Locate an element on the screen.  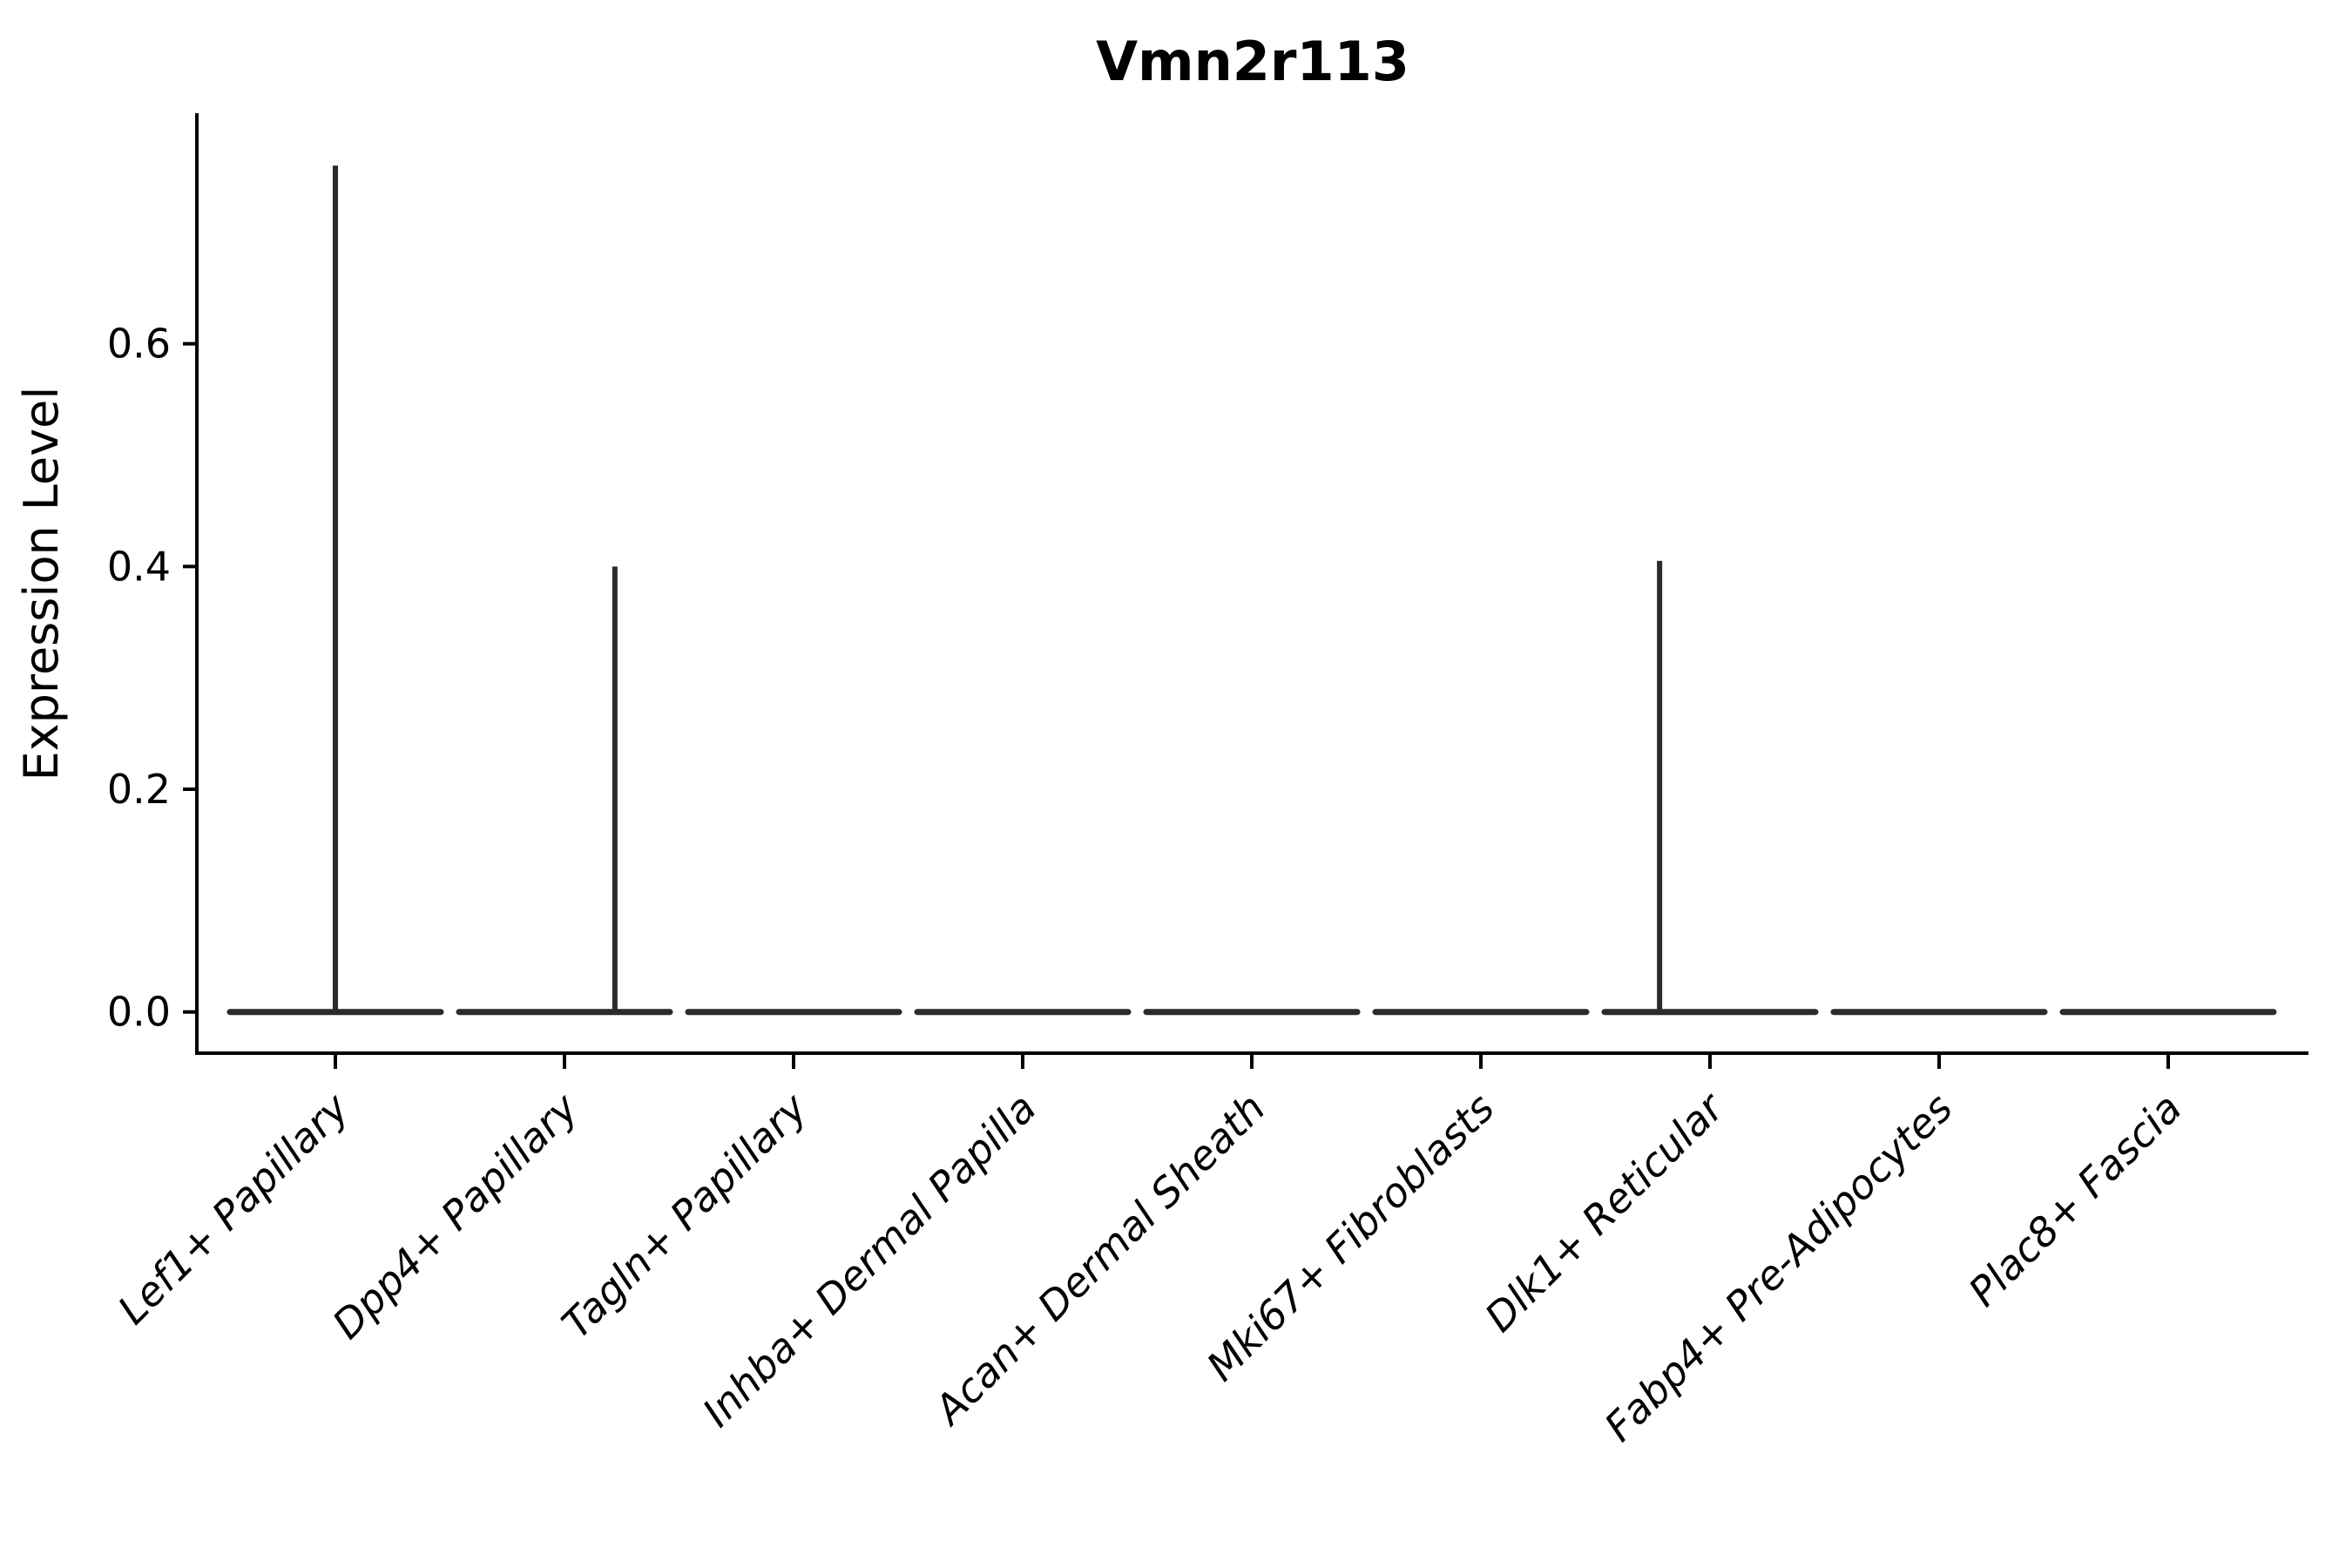
x-tick-label: Tagln+ Papillary is located at coordinates (684, 1216).